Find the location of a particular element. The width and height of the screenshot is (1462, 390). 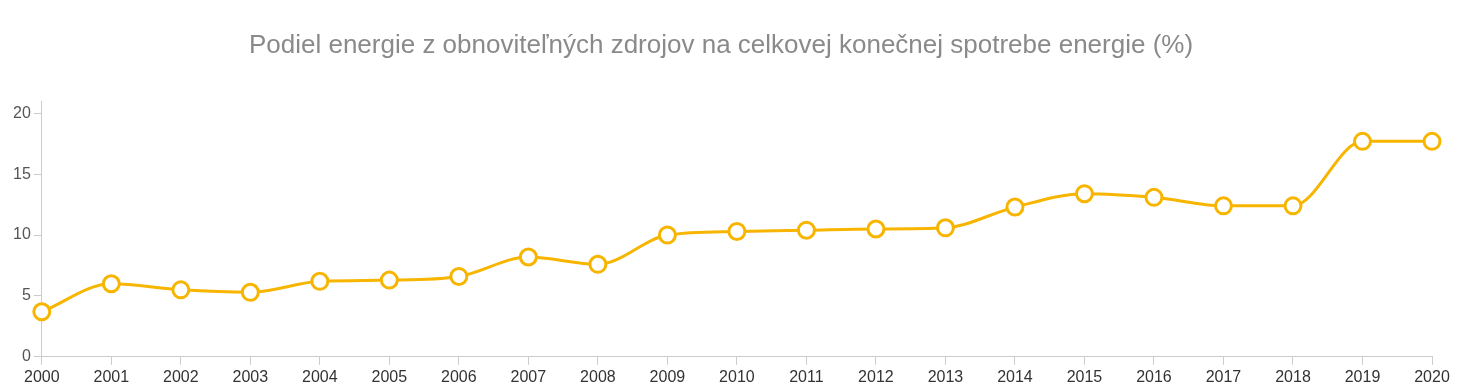

x-tick-label: 2014 is located at coordinates (1015, 376).